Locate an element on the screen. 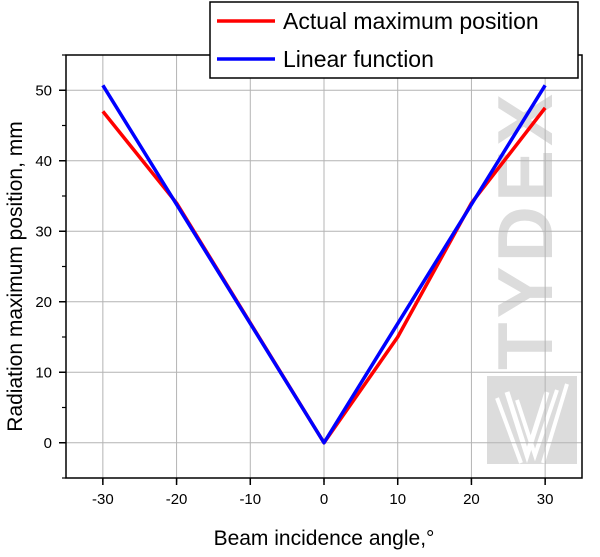  x-tick-label: 30 is located at coordinates (545, 499).